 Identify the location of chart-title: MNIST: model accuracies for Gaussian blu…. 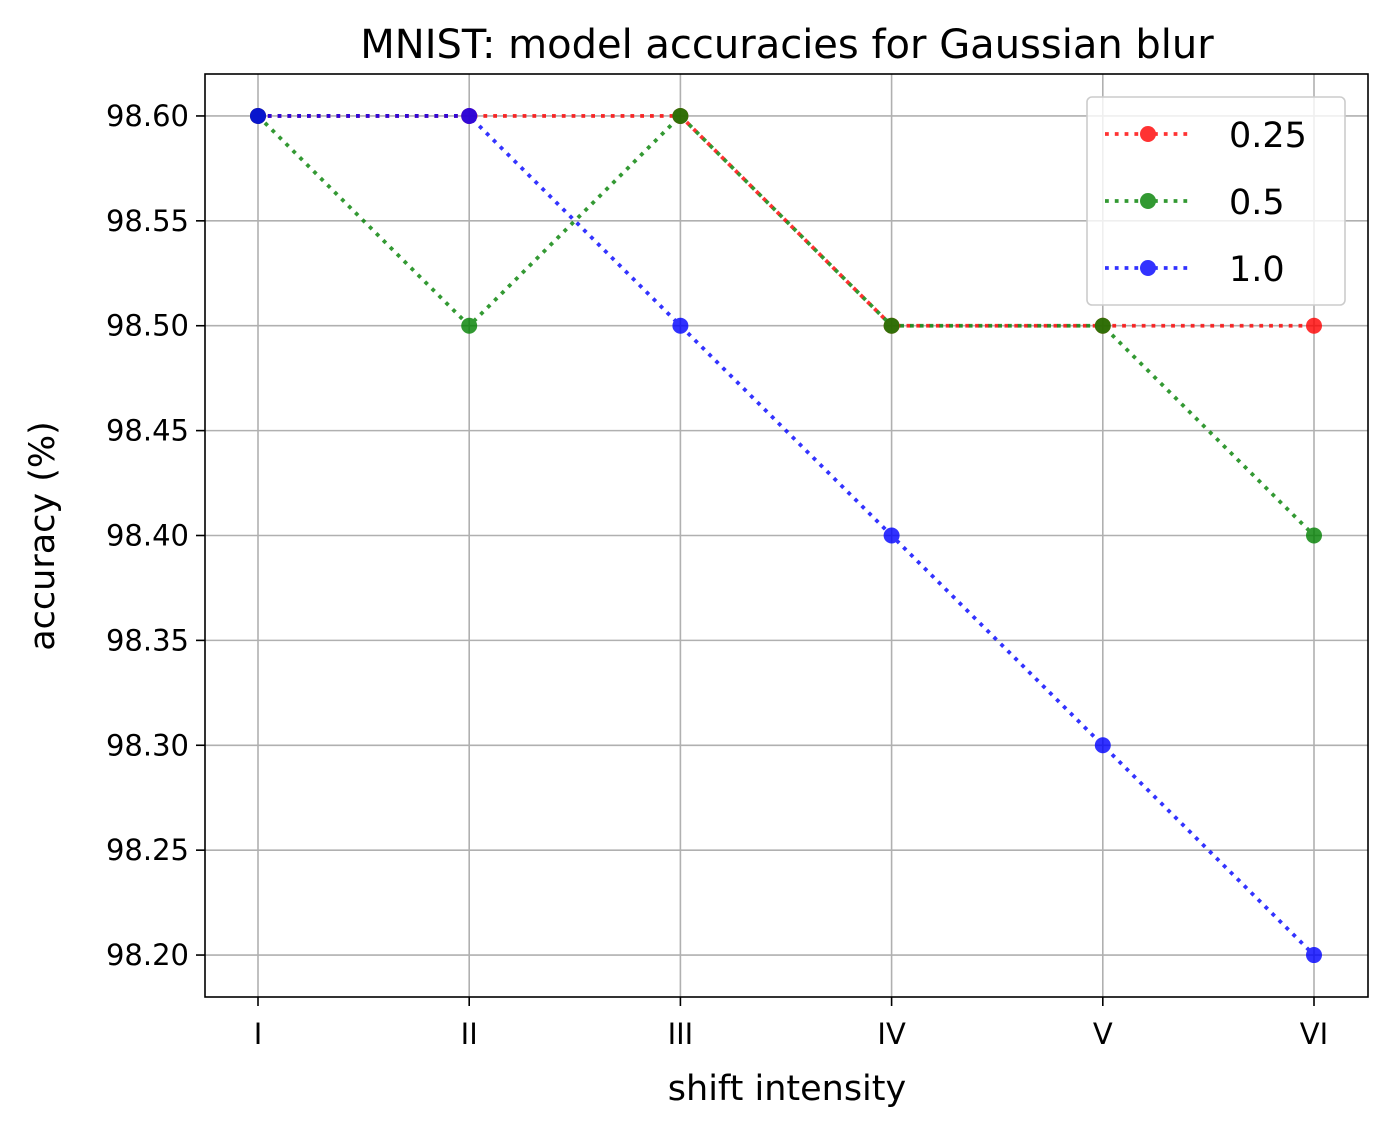
(787, 45).